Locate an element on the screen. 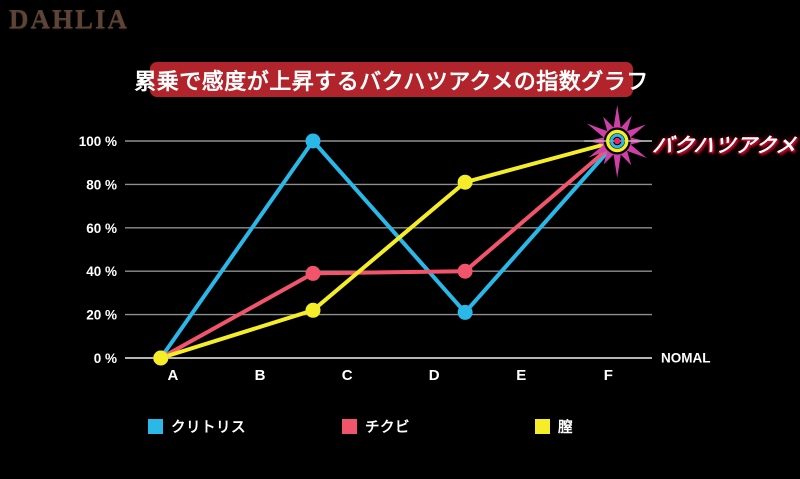 This screenshot has width=800, height=479. x-tick-label: C is located at coordinates (347, 375).